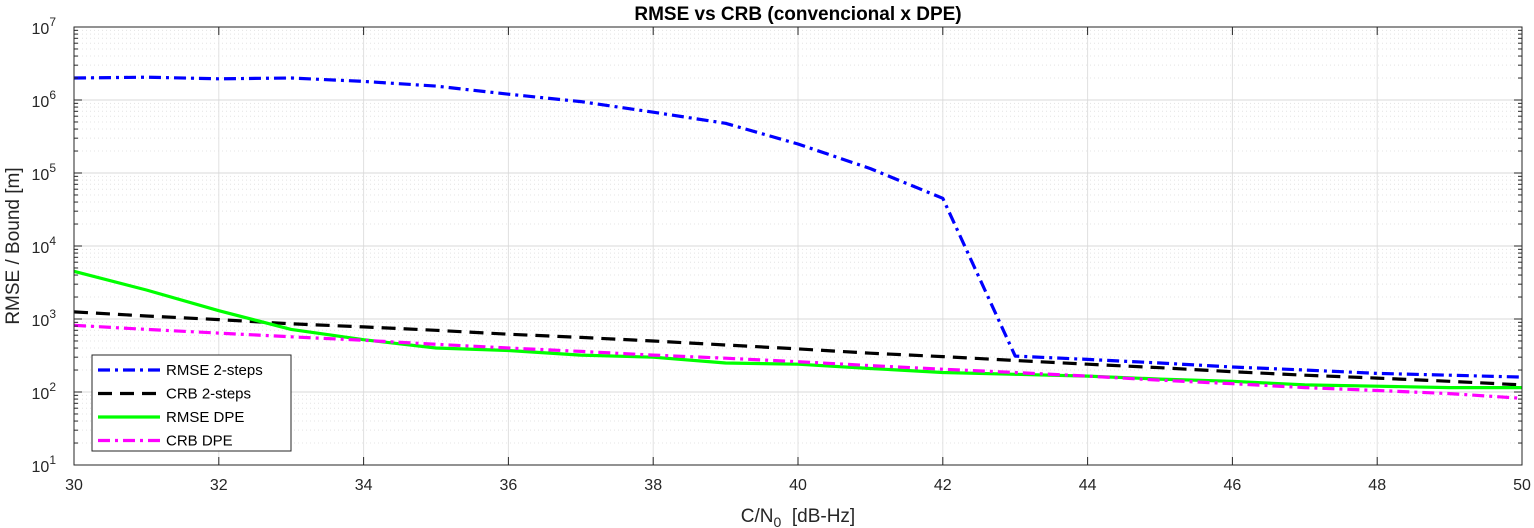 The height and width of the screenshot is (528, 1534). I want to click on x-tick-label: 50, so click(1522, 485).